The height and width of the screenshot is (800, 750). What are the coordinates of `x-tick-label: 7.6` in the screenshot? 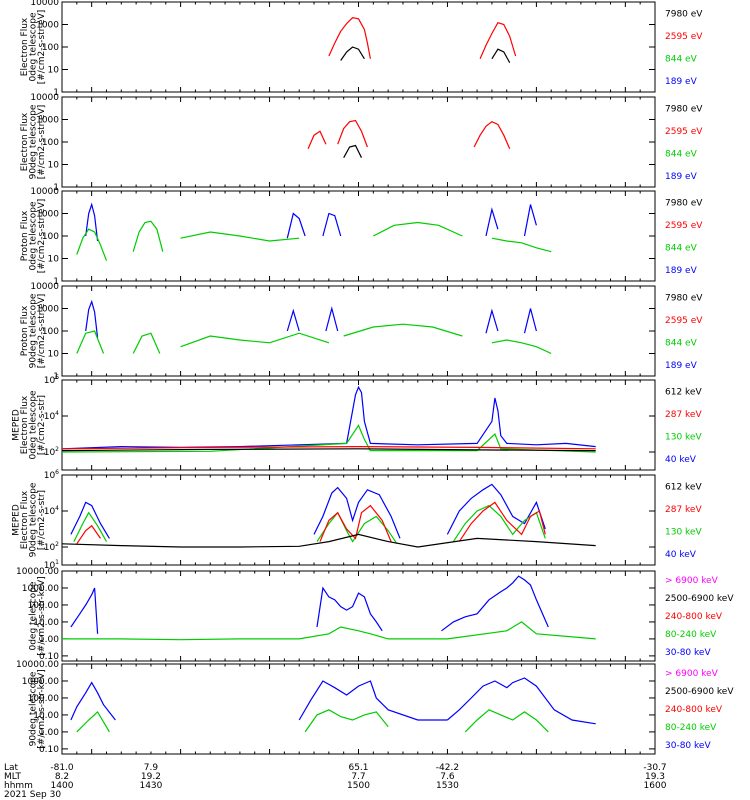 It's located at (447, 777).